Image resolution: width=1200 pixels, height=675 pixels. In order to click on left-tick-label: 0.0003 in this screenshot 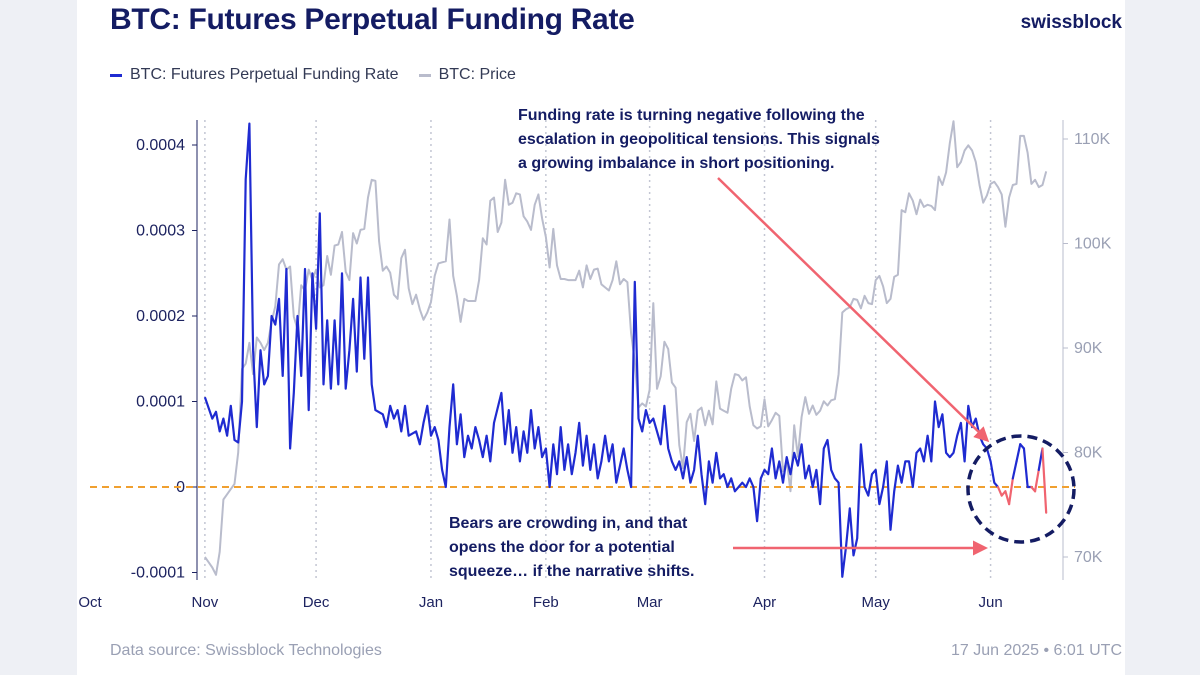, I will do `click(160, 231)`.